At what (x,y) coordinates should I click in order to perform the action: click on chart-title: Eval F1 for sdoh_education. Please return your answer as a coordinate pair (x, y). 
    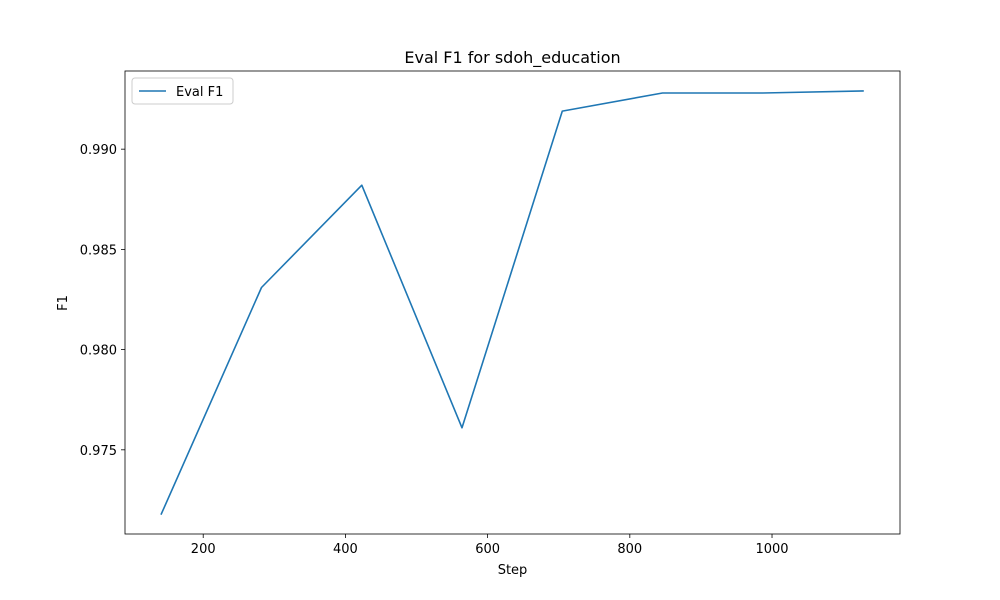
    Looking at the image, I should click on (512, 58).